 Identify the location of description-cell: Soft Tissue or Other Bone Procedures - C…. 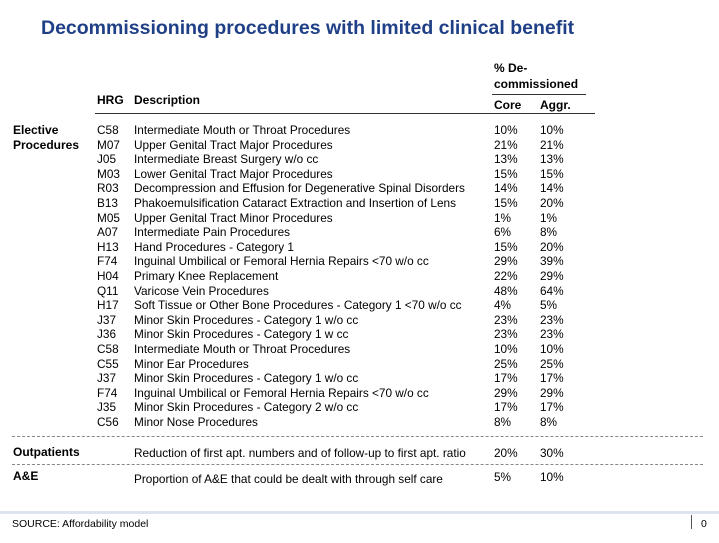
(298, 305).